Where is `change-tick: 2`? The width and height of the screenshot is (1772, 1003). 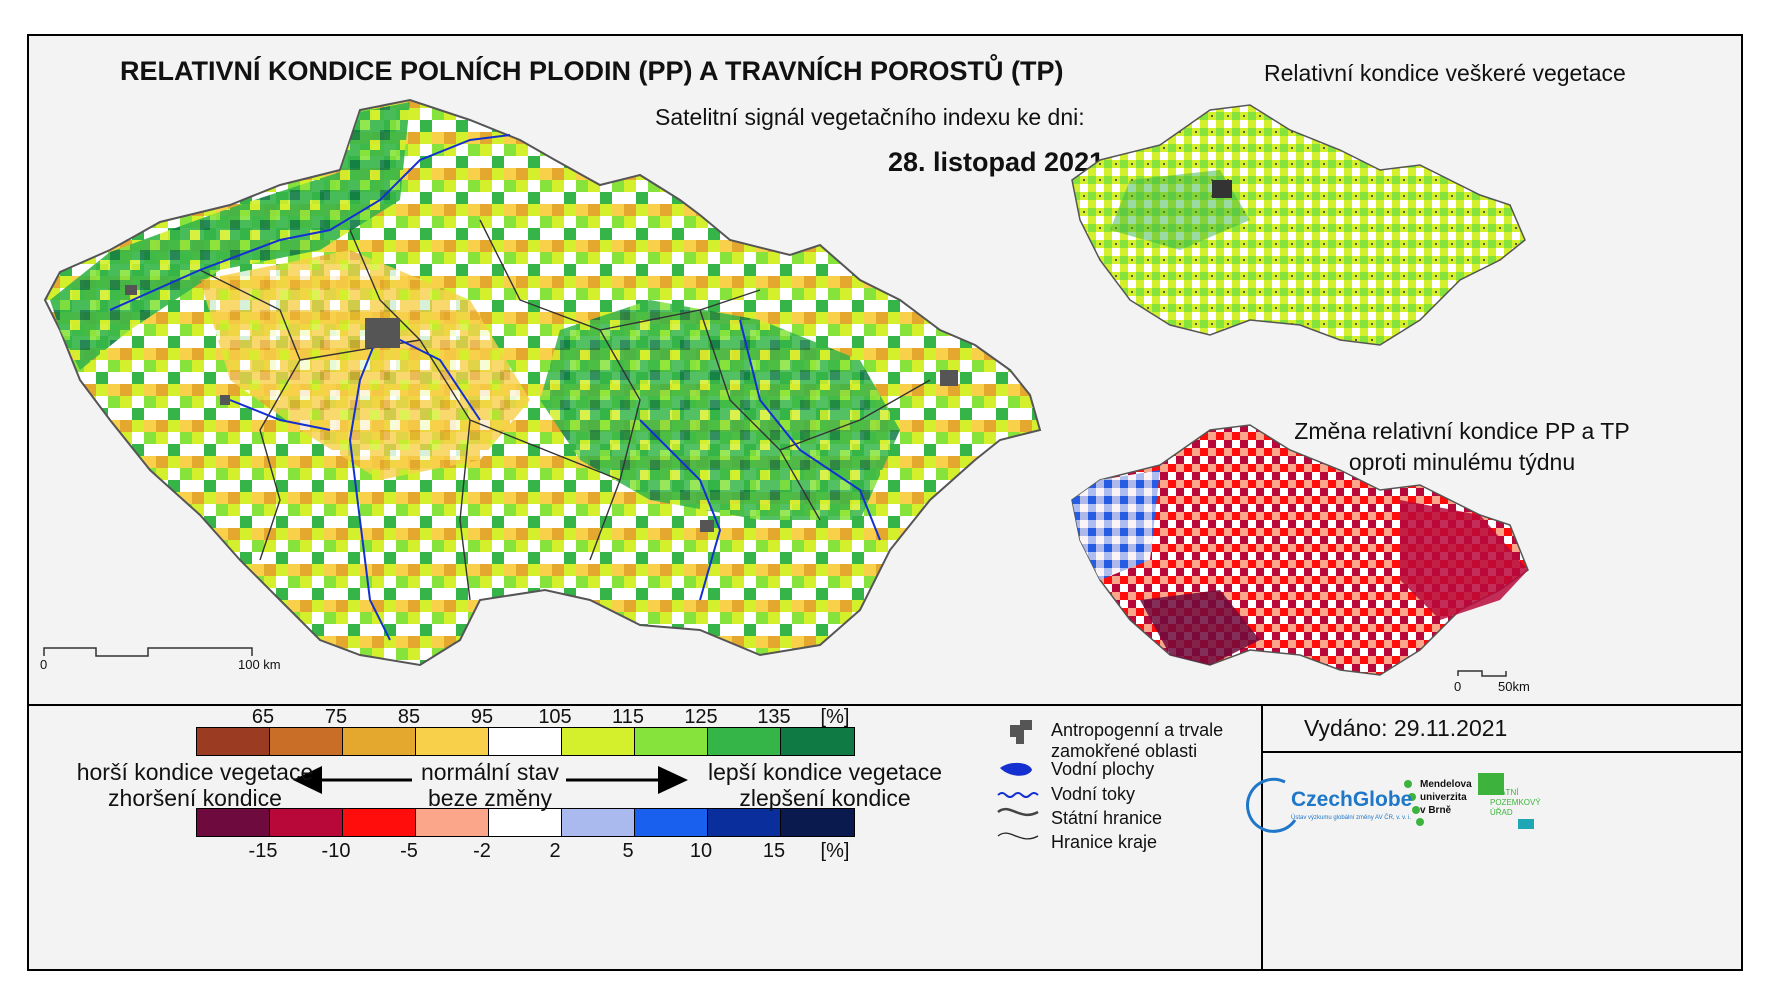 change-tick: 2 is located at coordinates (555, 851).